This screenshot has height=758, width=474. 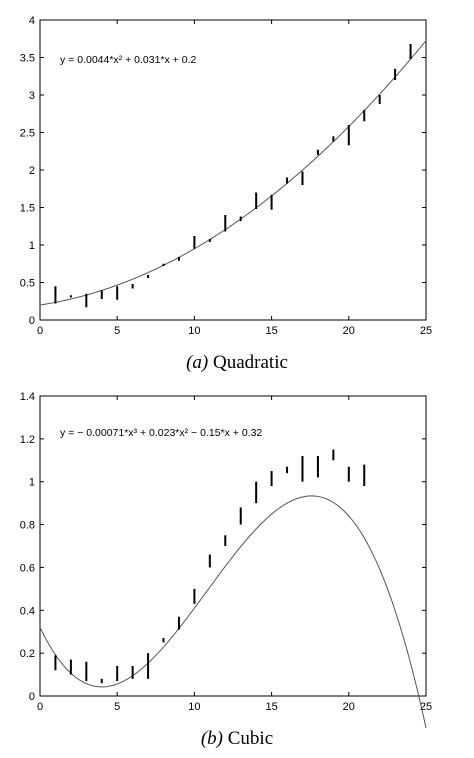 What do you see at coordinates (27, 59) in the screenshot?
I see `y-tick-label: 3.5` at bounding box center [27, 59].